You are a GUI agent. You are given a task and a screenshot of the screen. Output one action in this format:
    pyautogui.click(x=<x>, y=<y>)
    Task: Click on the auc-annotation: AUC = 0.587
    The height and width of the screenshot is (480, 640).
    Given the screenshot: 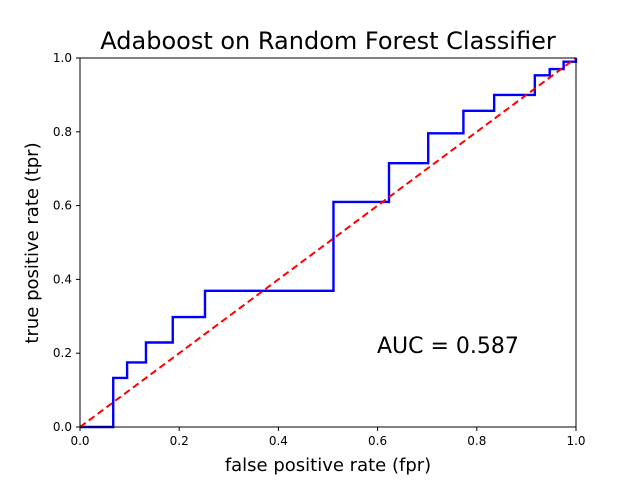 What is the action you would take?
    pyautogui.click(x=448, y=346)
    